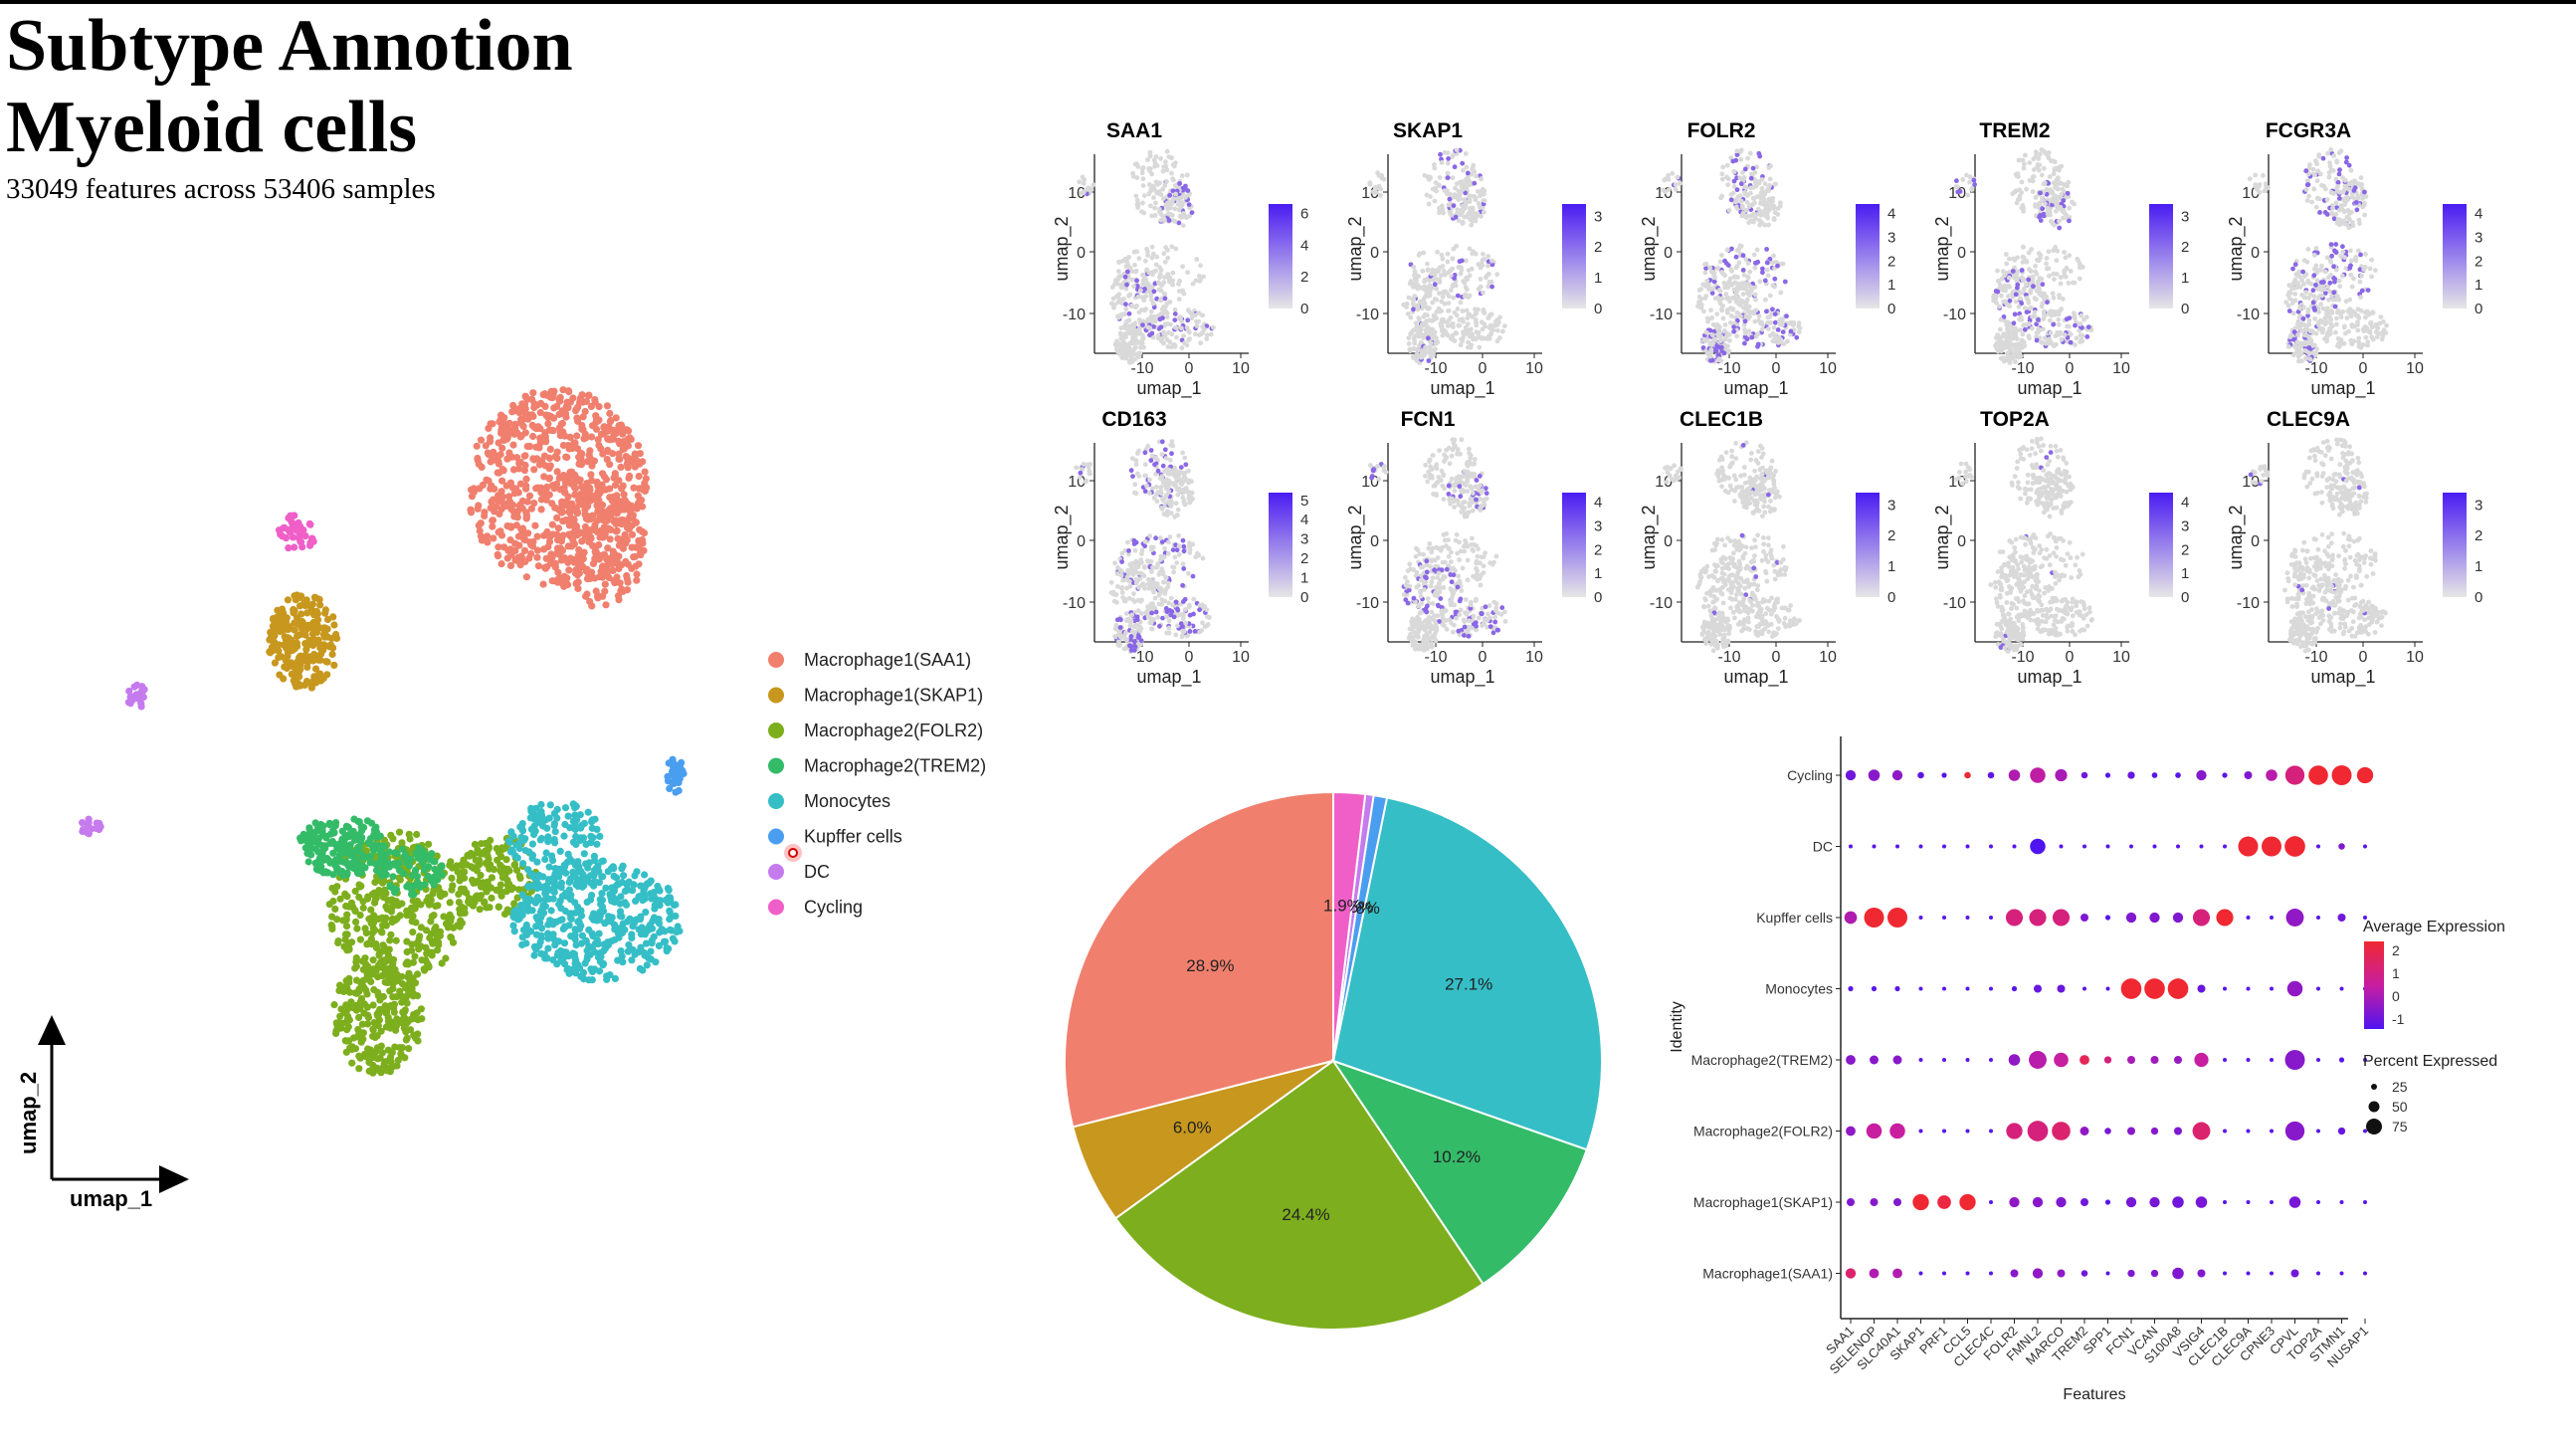 The image size is (2576, 1446). What do you see at coordinates (847, 801) in the screenshot?
I see `legend-label: Monocytes` at bounding box center [847, 801].